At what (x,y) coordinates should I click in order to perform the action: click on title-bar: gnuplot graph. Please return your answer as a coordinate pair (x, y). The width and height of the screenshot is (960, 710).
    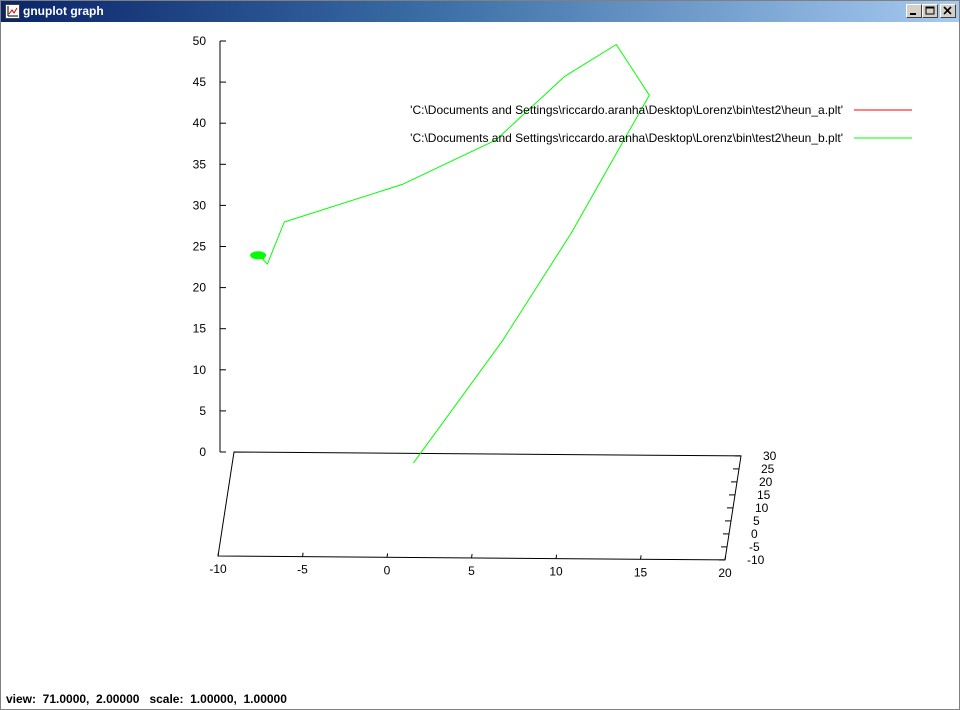
    Looking at the image, I should click on (480, 11).